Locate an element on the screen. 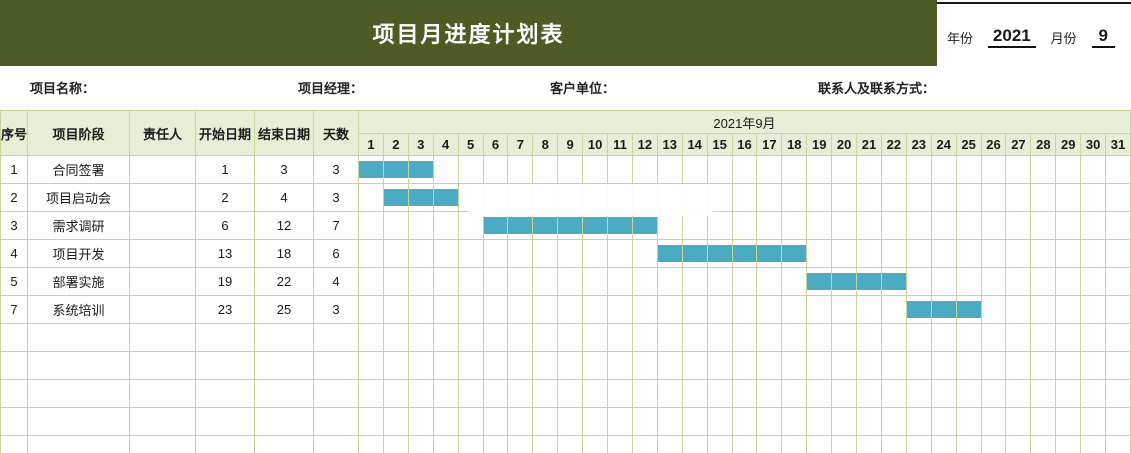 The image size is (1131, 453). row-6-cell-4: 25 is located at coordinates (284, 310).